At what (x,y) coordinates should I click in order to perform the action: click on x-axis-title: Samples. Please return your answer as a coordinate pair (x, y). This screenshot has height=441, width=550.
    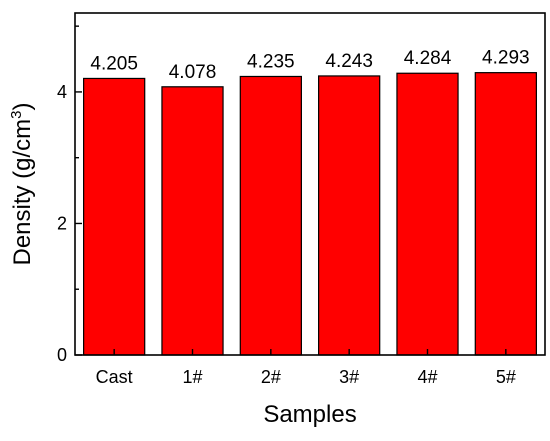
    Looking at the image, I should click on (309, 414).